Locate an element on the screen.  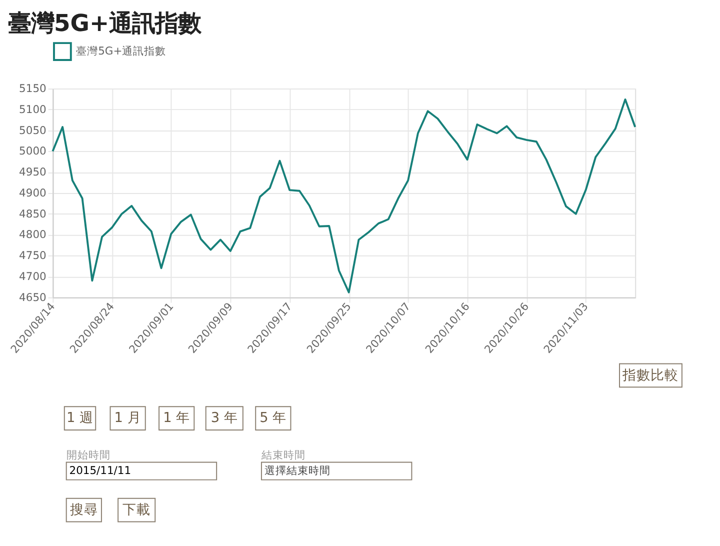
text: 5 年 is located at coordinates (273, 418).